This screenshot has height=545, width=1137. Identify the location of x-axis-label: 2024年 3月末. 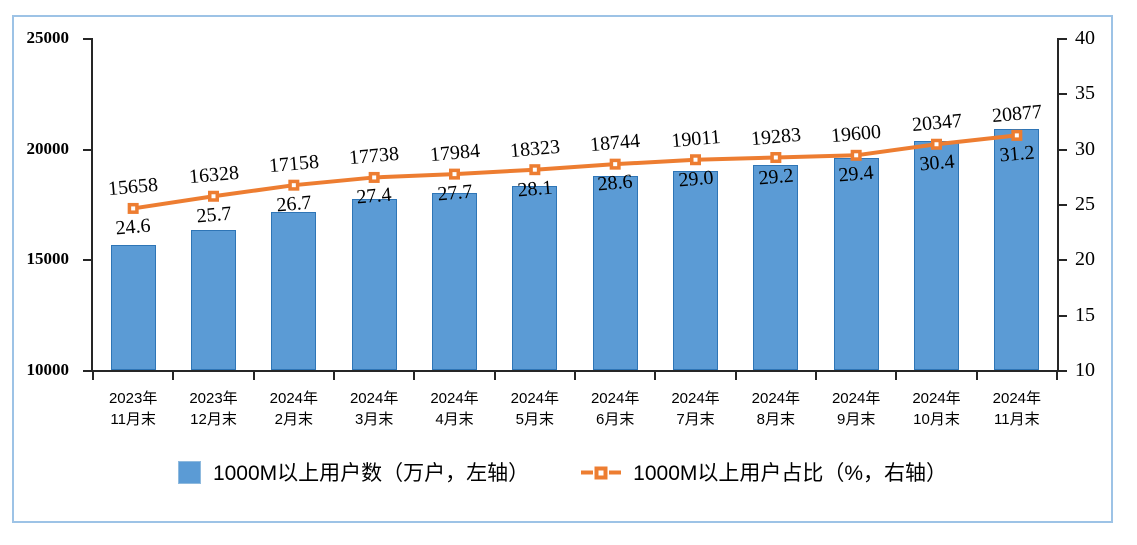
(374, 409).